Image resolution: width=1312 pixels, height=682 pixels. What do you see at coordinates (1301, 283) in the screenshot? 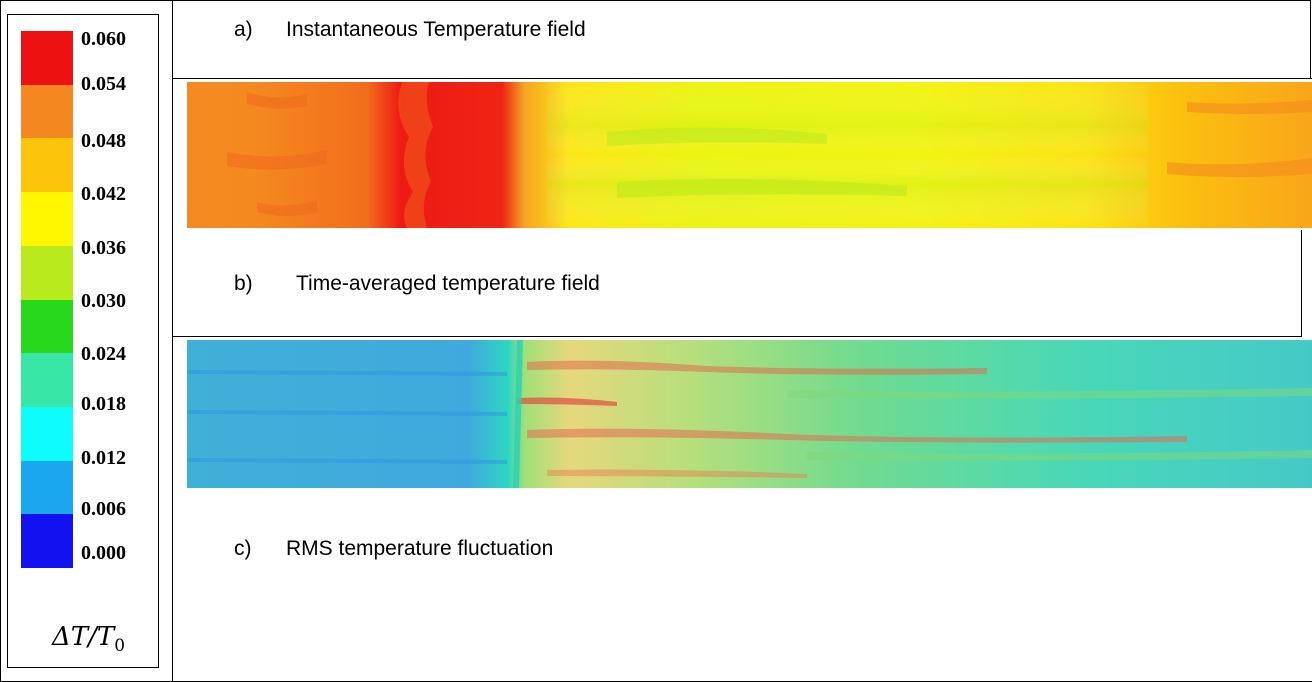
I see `right-border-mid` at bounding box center [1301, 283].